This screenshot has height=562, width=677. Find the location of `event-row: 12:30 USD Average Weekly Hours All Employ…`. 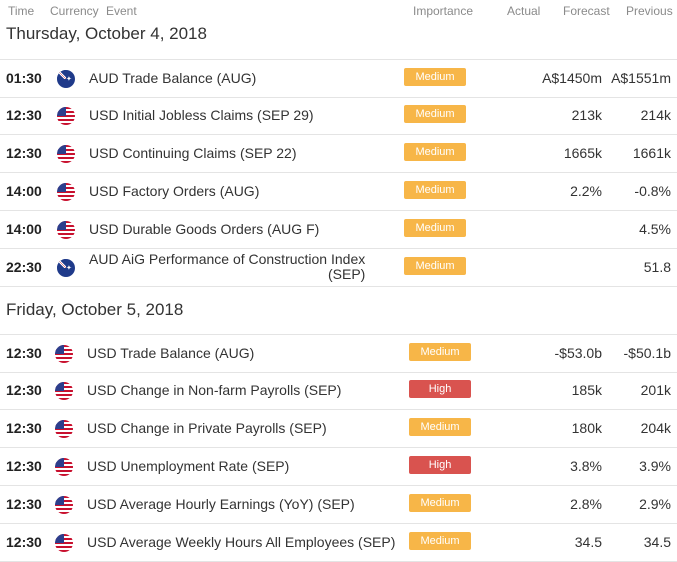

event-row: 12:30 USD Average Weekly Hours All Employ… is located at coordinates (338, 543).